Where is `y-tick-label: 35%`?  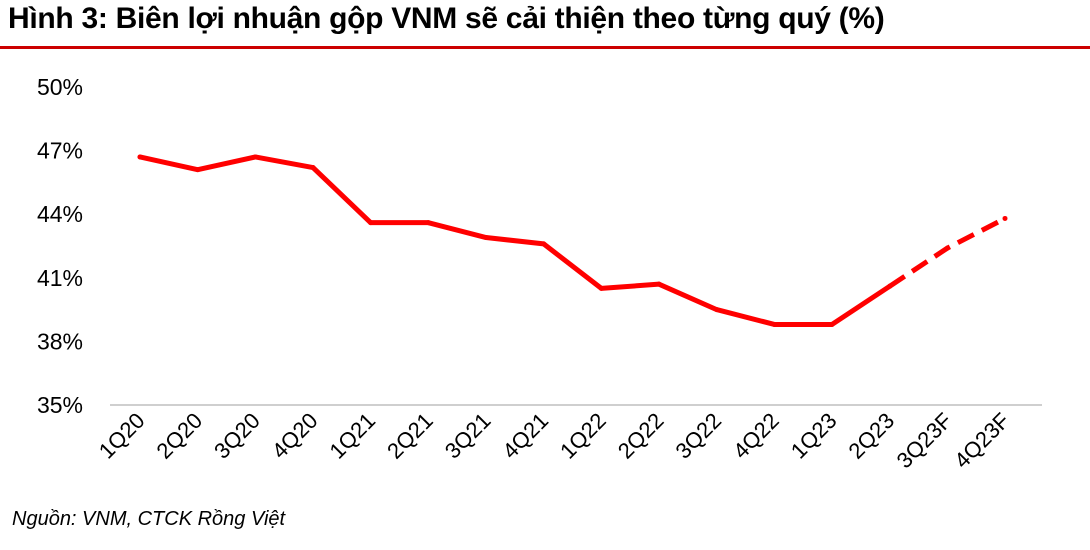
y-tick-label: 35% is located at coordinates (60, 405).